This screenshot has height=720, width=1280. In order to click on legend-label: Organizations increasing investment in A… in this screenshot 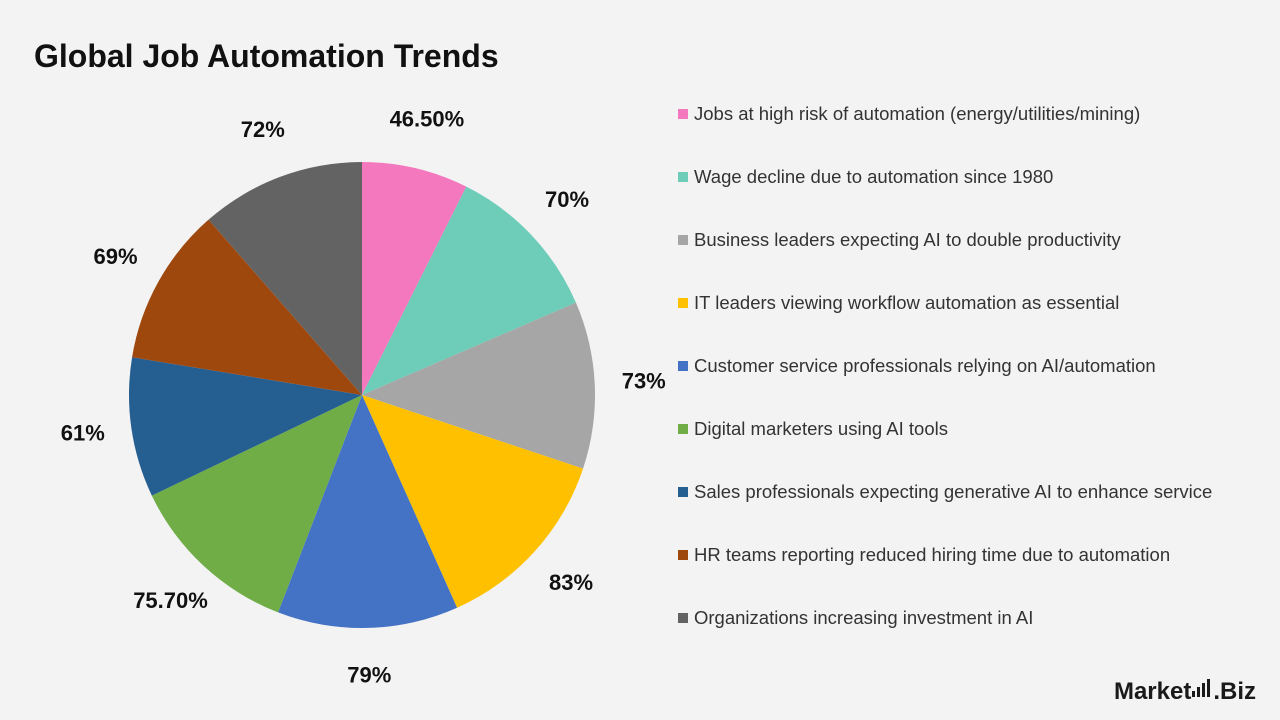, I will do `click(864, 617)`.